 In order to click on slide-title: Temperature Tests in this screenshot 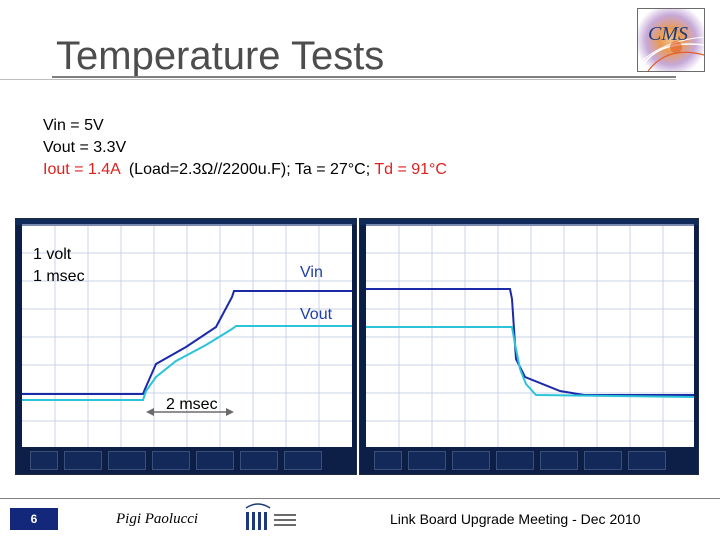, I will do `click(220, 56)`.